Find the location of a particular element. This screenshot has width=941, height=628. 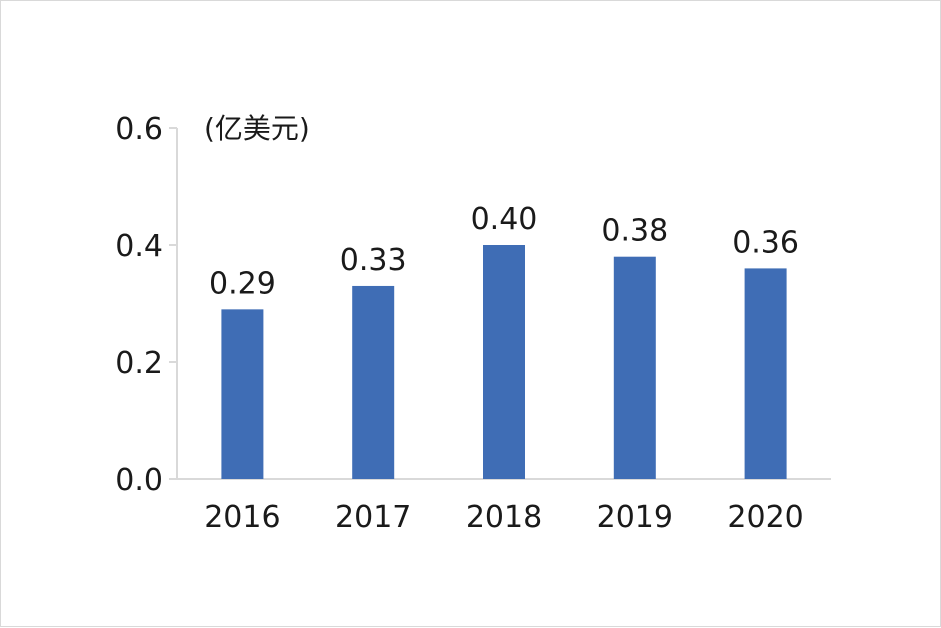

value-label-2019: 0.38 is located at coordinates (634, 231).